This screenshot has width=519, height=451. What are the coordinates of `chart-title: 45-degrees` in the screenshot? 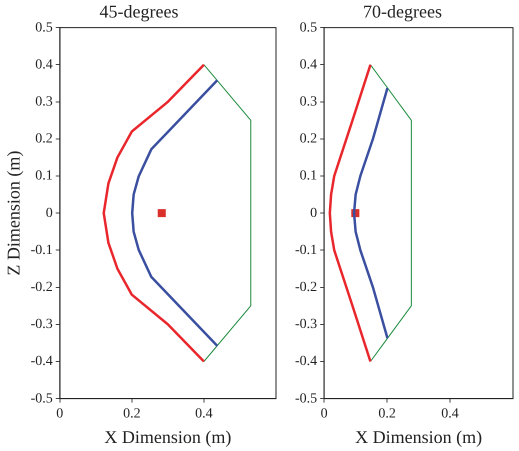 It's located at (139, 12).